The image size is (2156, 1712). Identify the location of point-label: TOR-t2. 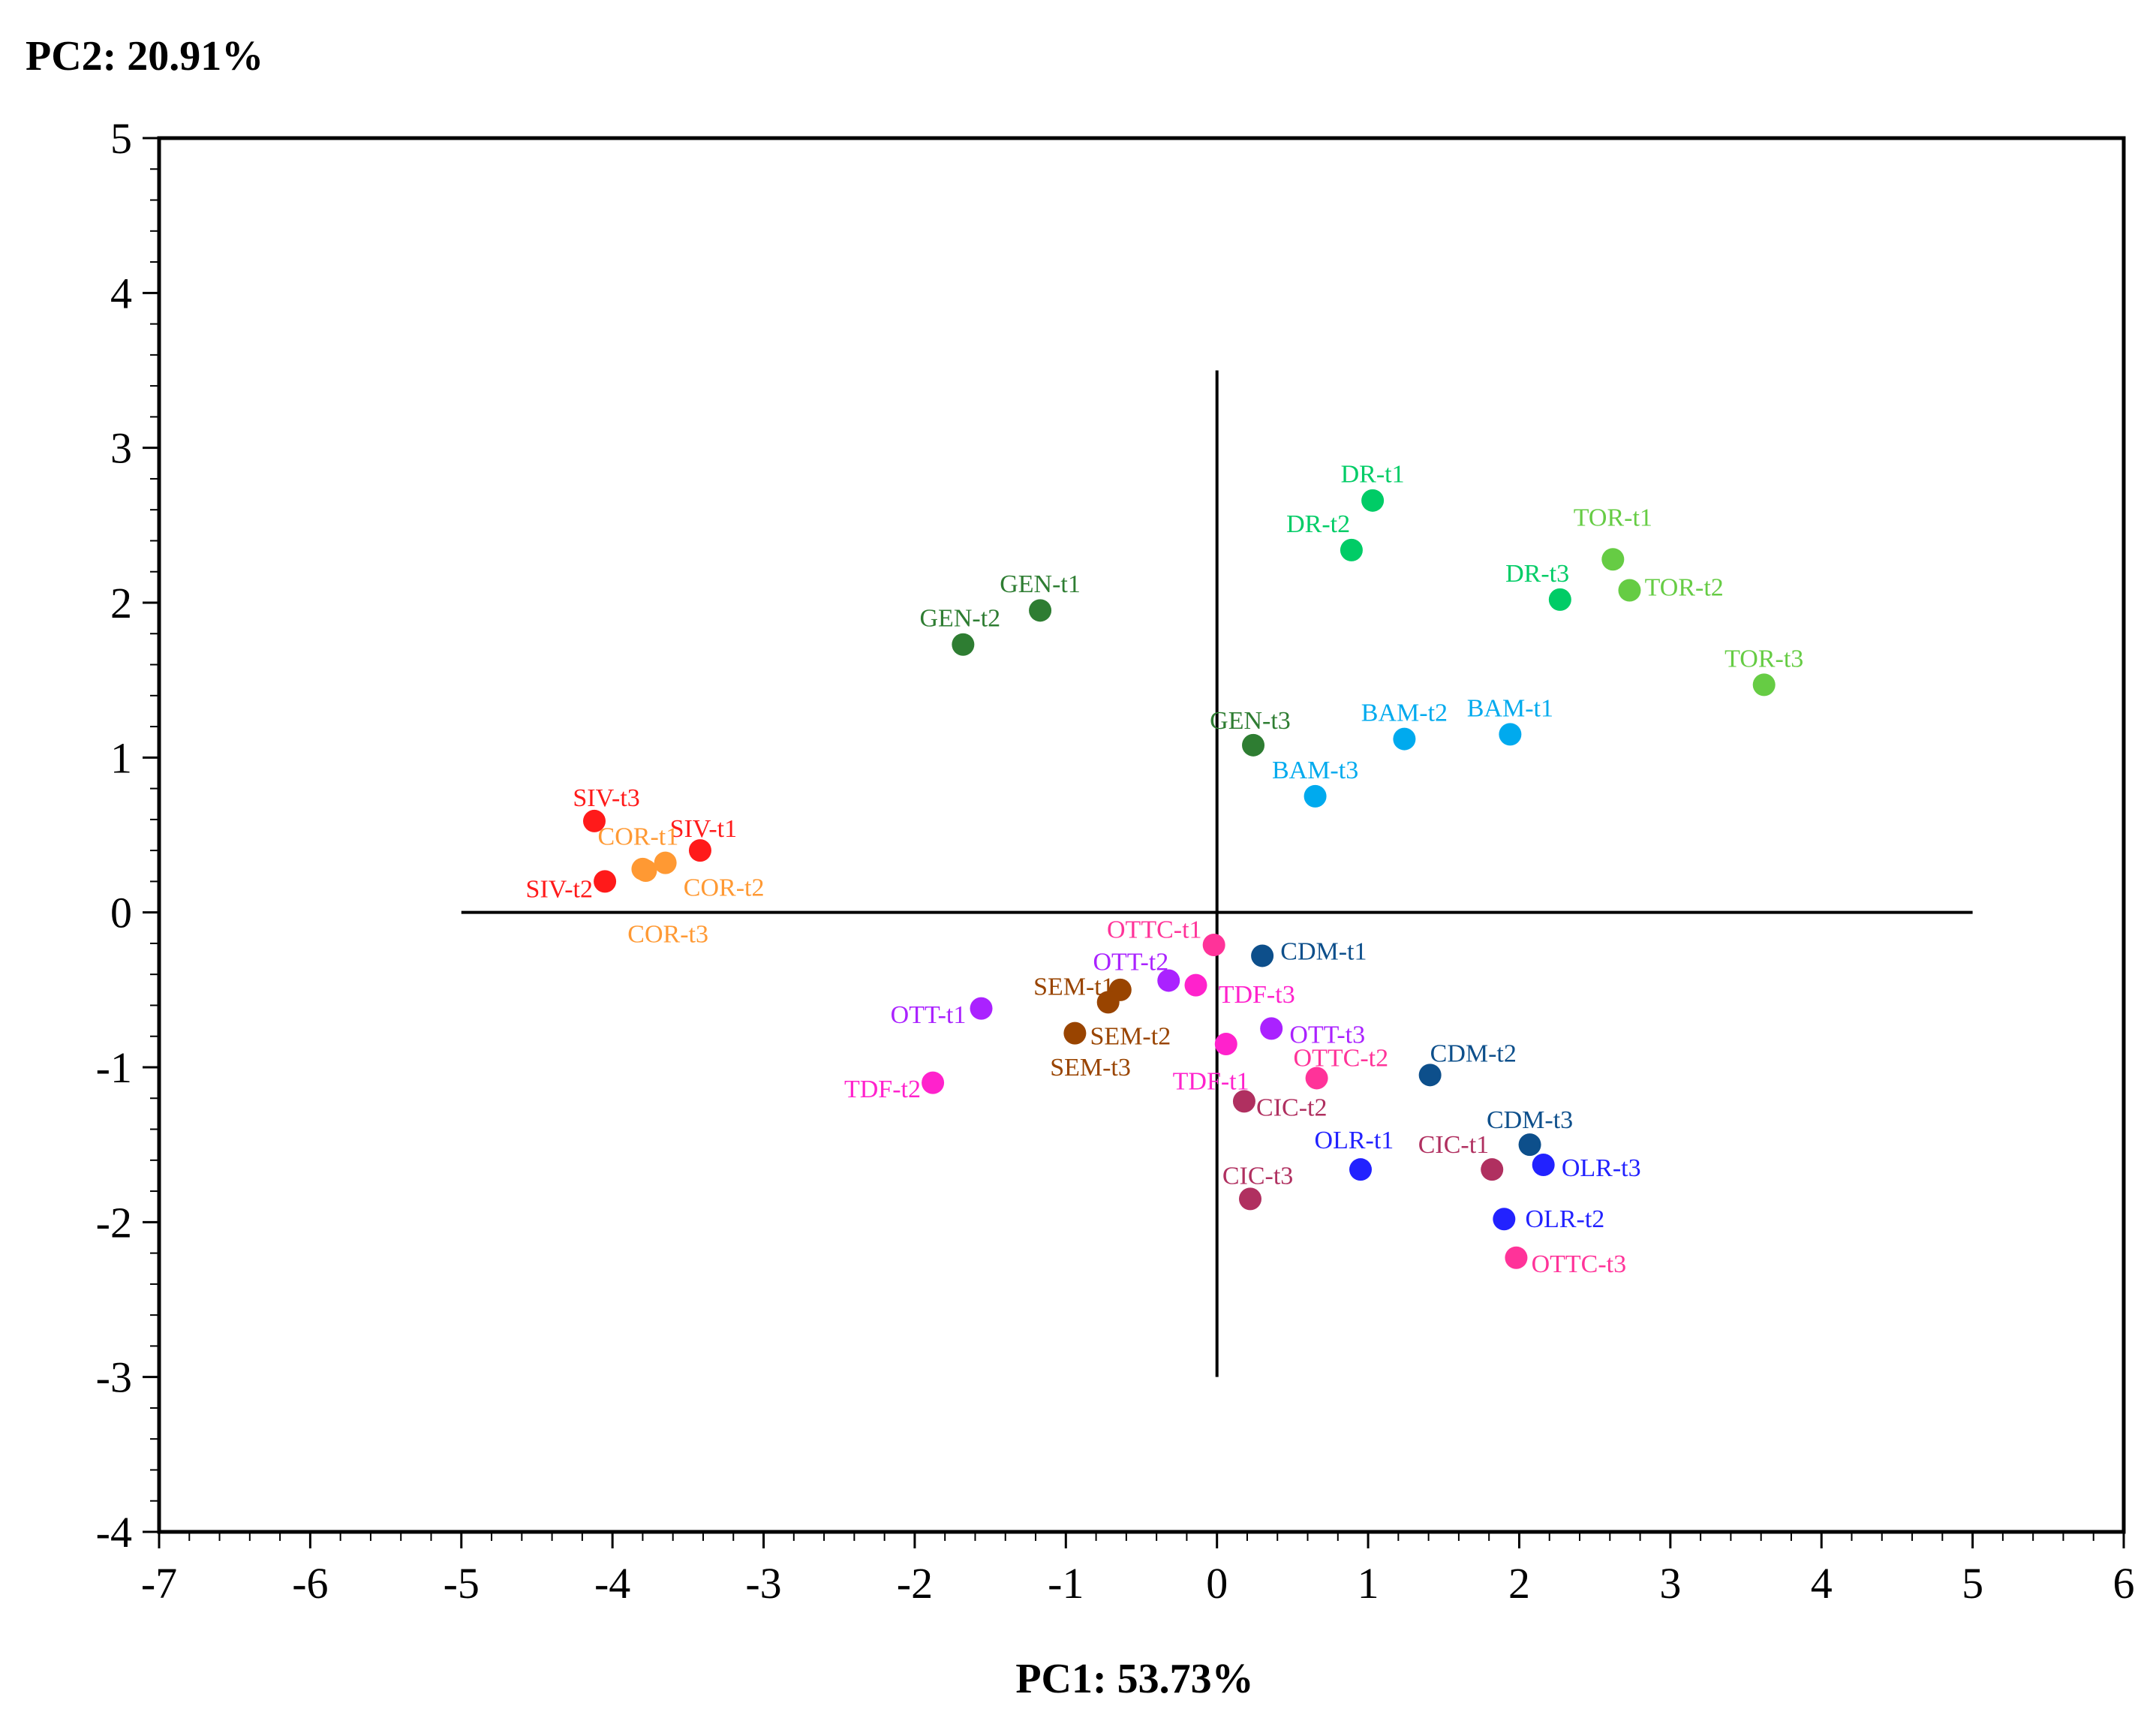
(1684, 587).